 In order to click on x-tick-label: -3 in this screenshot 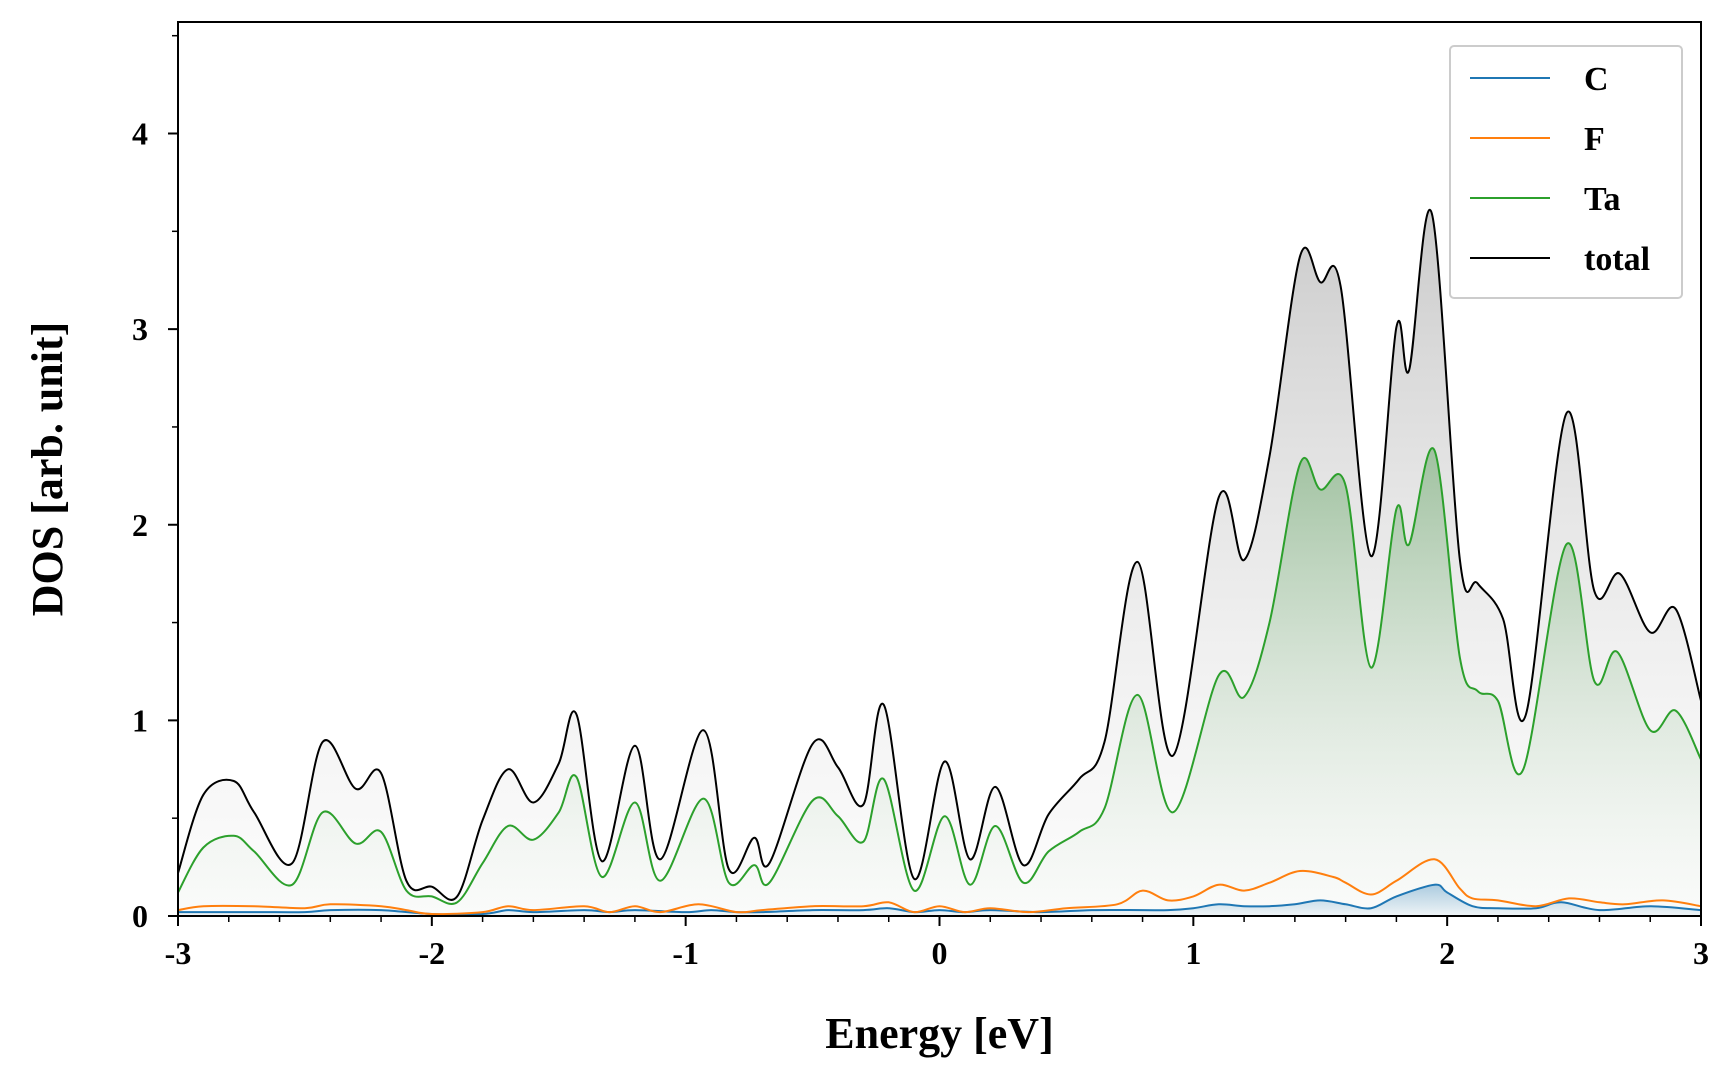, I will do `click(178, 953)`.